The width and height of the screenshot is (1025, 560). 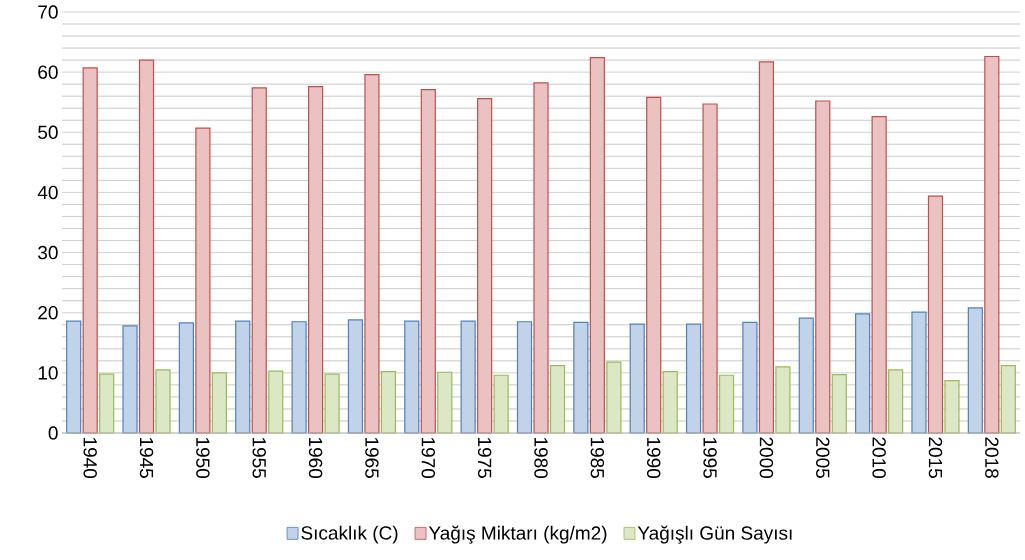 What do you see at coordinates (879, 458) in the screenshot?
I see `x-tick-label: 2010` at bounding box center [879, 458].